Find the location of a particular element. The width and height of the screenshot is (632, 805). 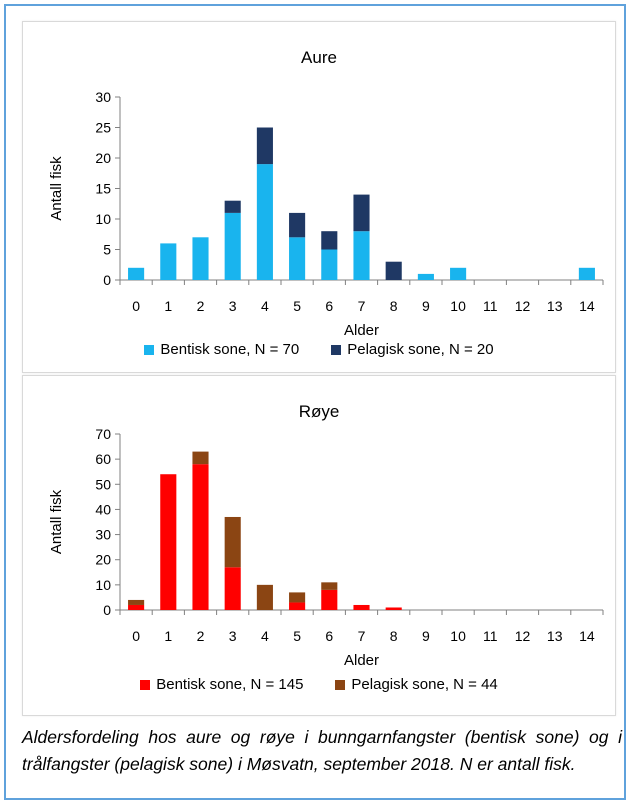

legend-item: Bentisk sone, N = 70 is located at coordinates (221, 349).